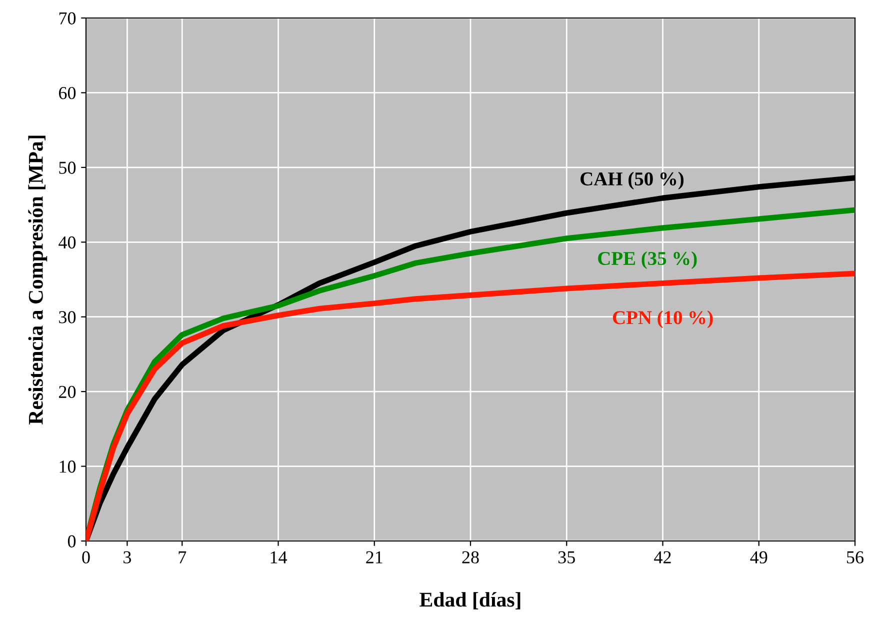  Describe the element at coordinates (86, 557) in the screenshot. I see `x-tick-label: 0` at that location.